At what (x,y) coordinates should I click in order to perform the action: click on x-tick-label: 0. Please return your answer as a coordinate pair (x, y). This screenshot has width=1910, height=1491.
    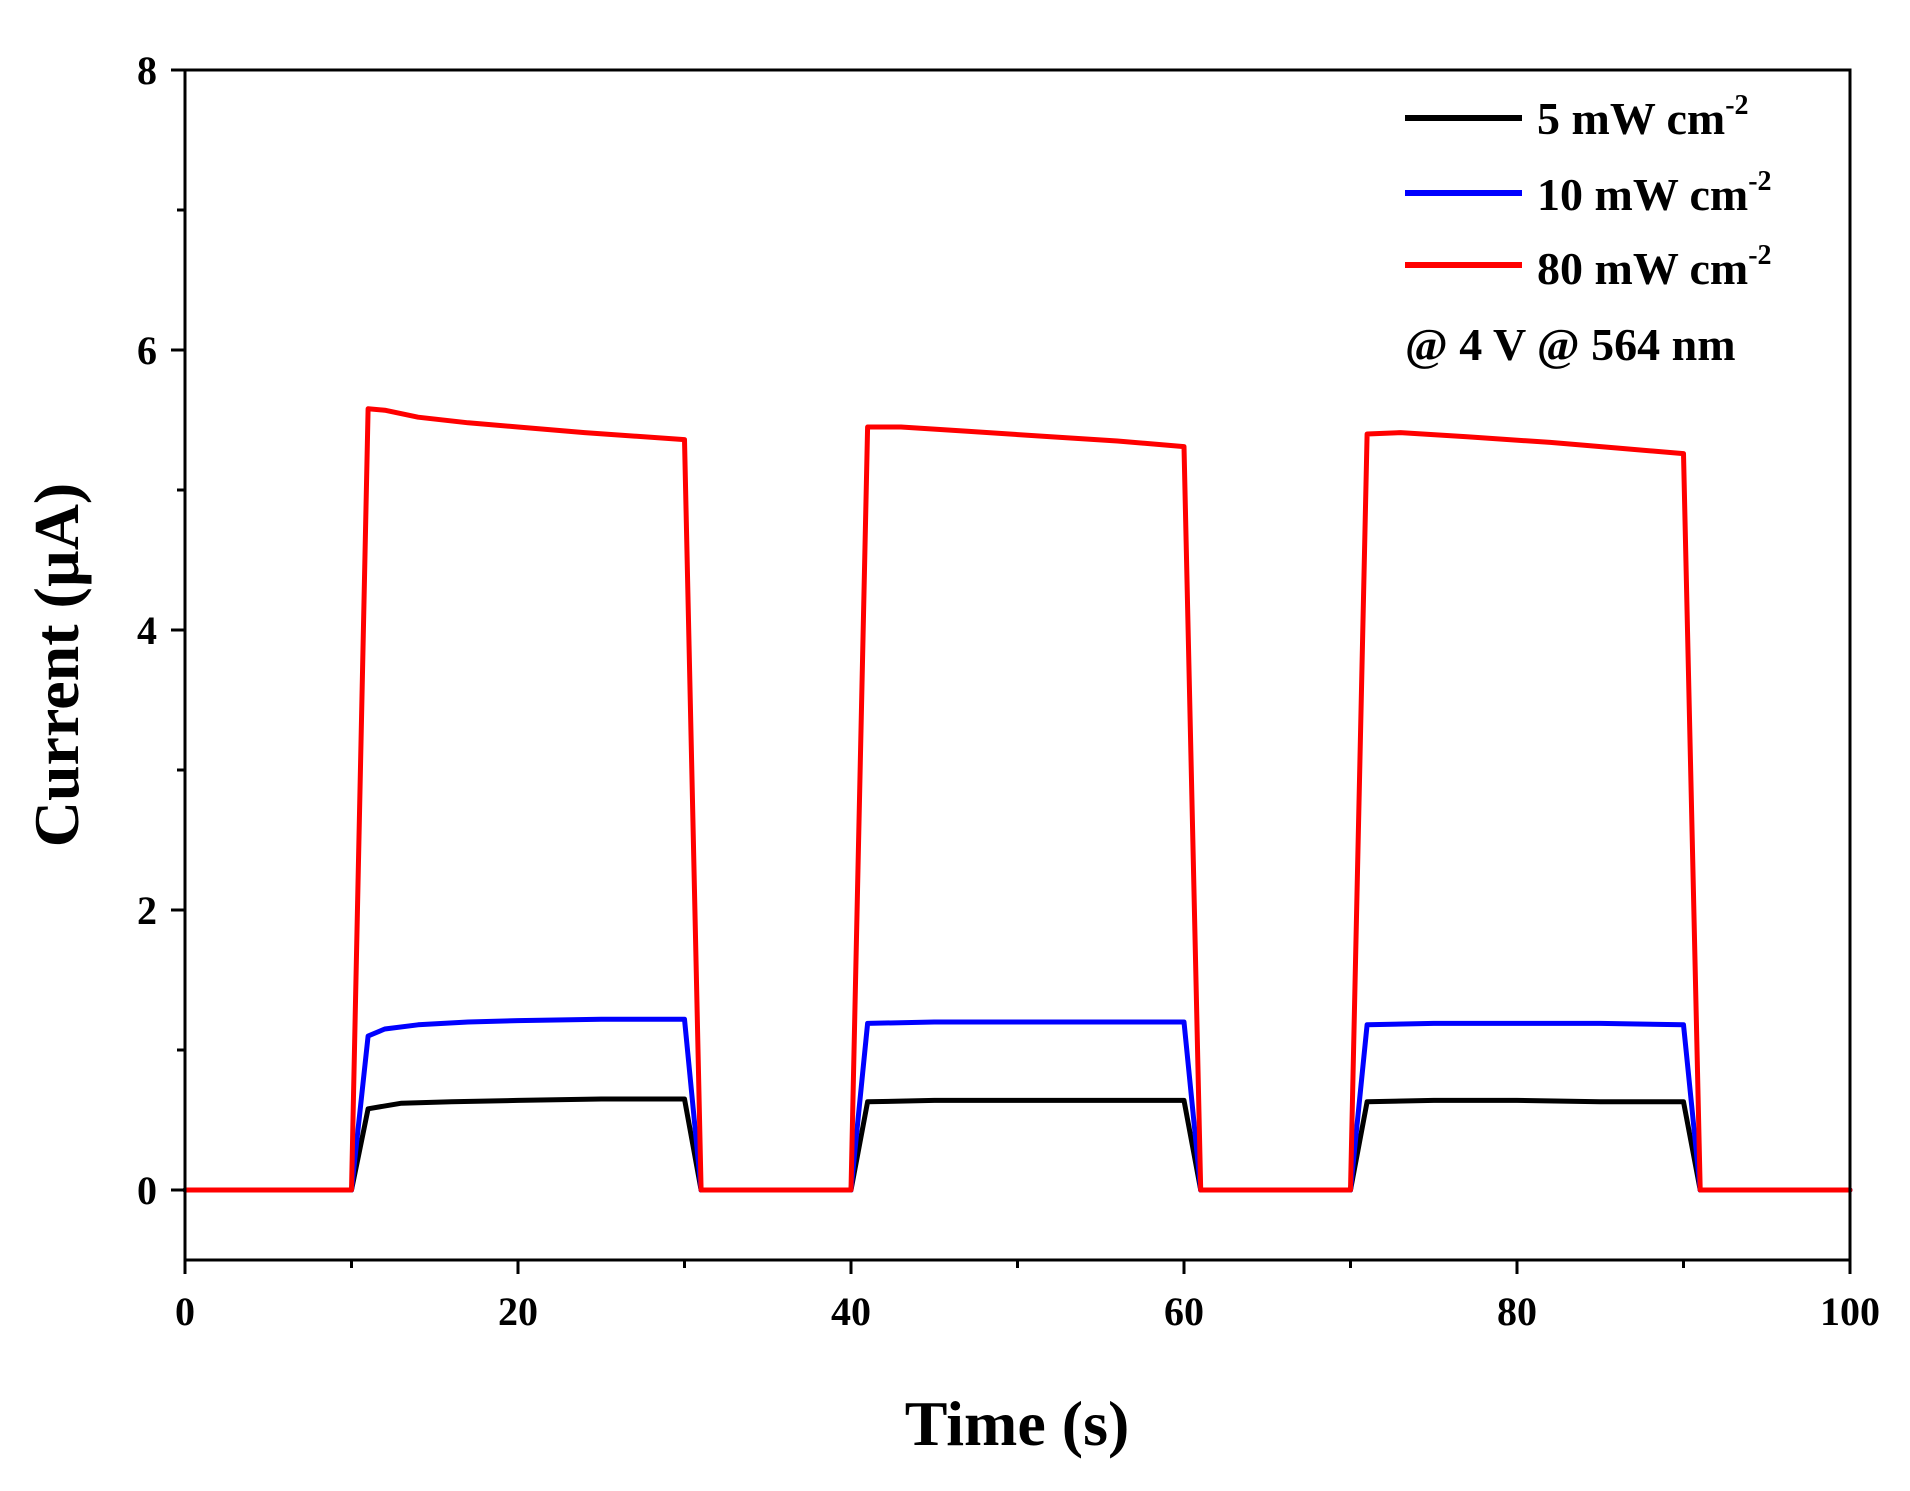
    Looking at the image, I should click on (185, 1311).